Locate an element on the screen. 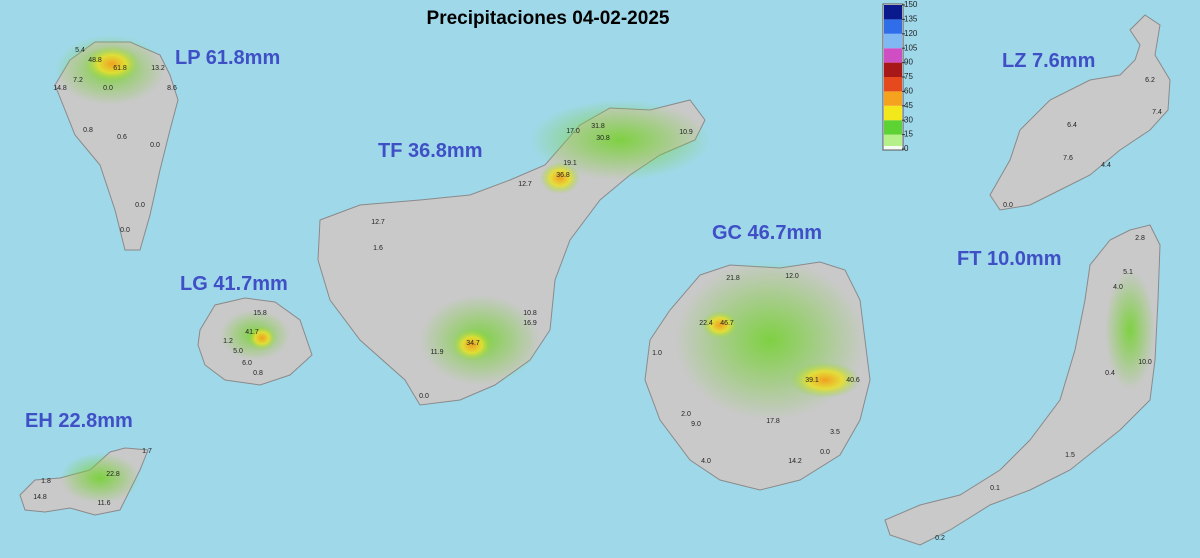  colorbar-label: 30 is located at coordinates (908, 119).